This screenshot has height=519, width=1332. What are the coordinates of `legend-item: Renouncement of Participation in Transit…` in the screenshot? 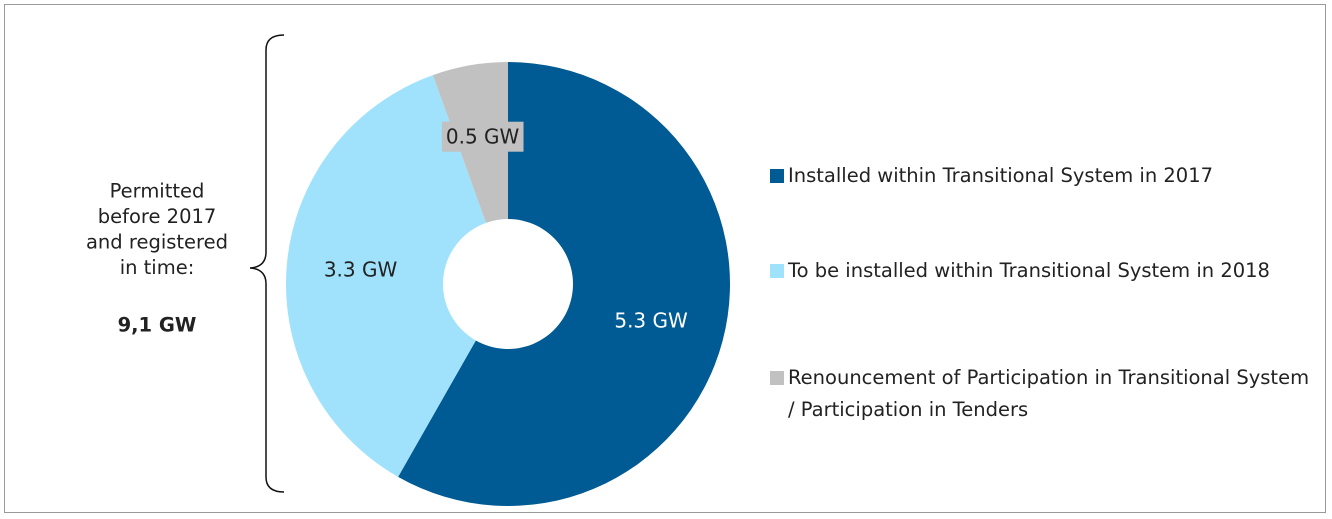 It's located at (1040, 394).